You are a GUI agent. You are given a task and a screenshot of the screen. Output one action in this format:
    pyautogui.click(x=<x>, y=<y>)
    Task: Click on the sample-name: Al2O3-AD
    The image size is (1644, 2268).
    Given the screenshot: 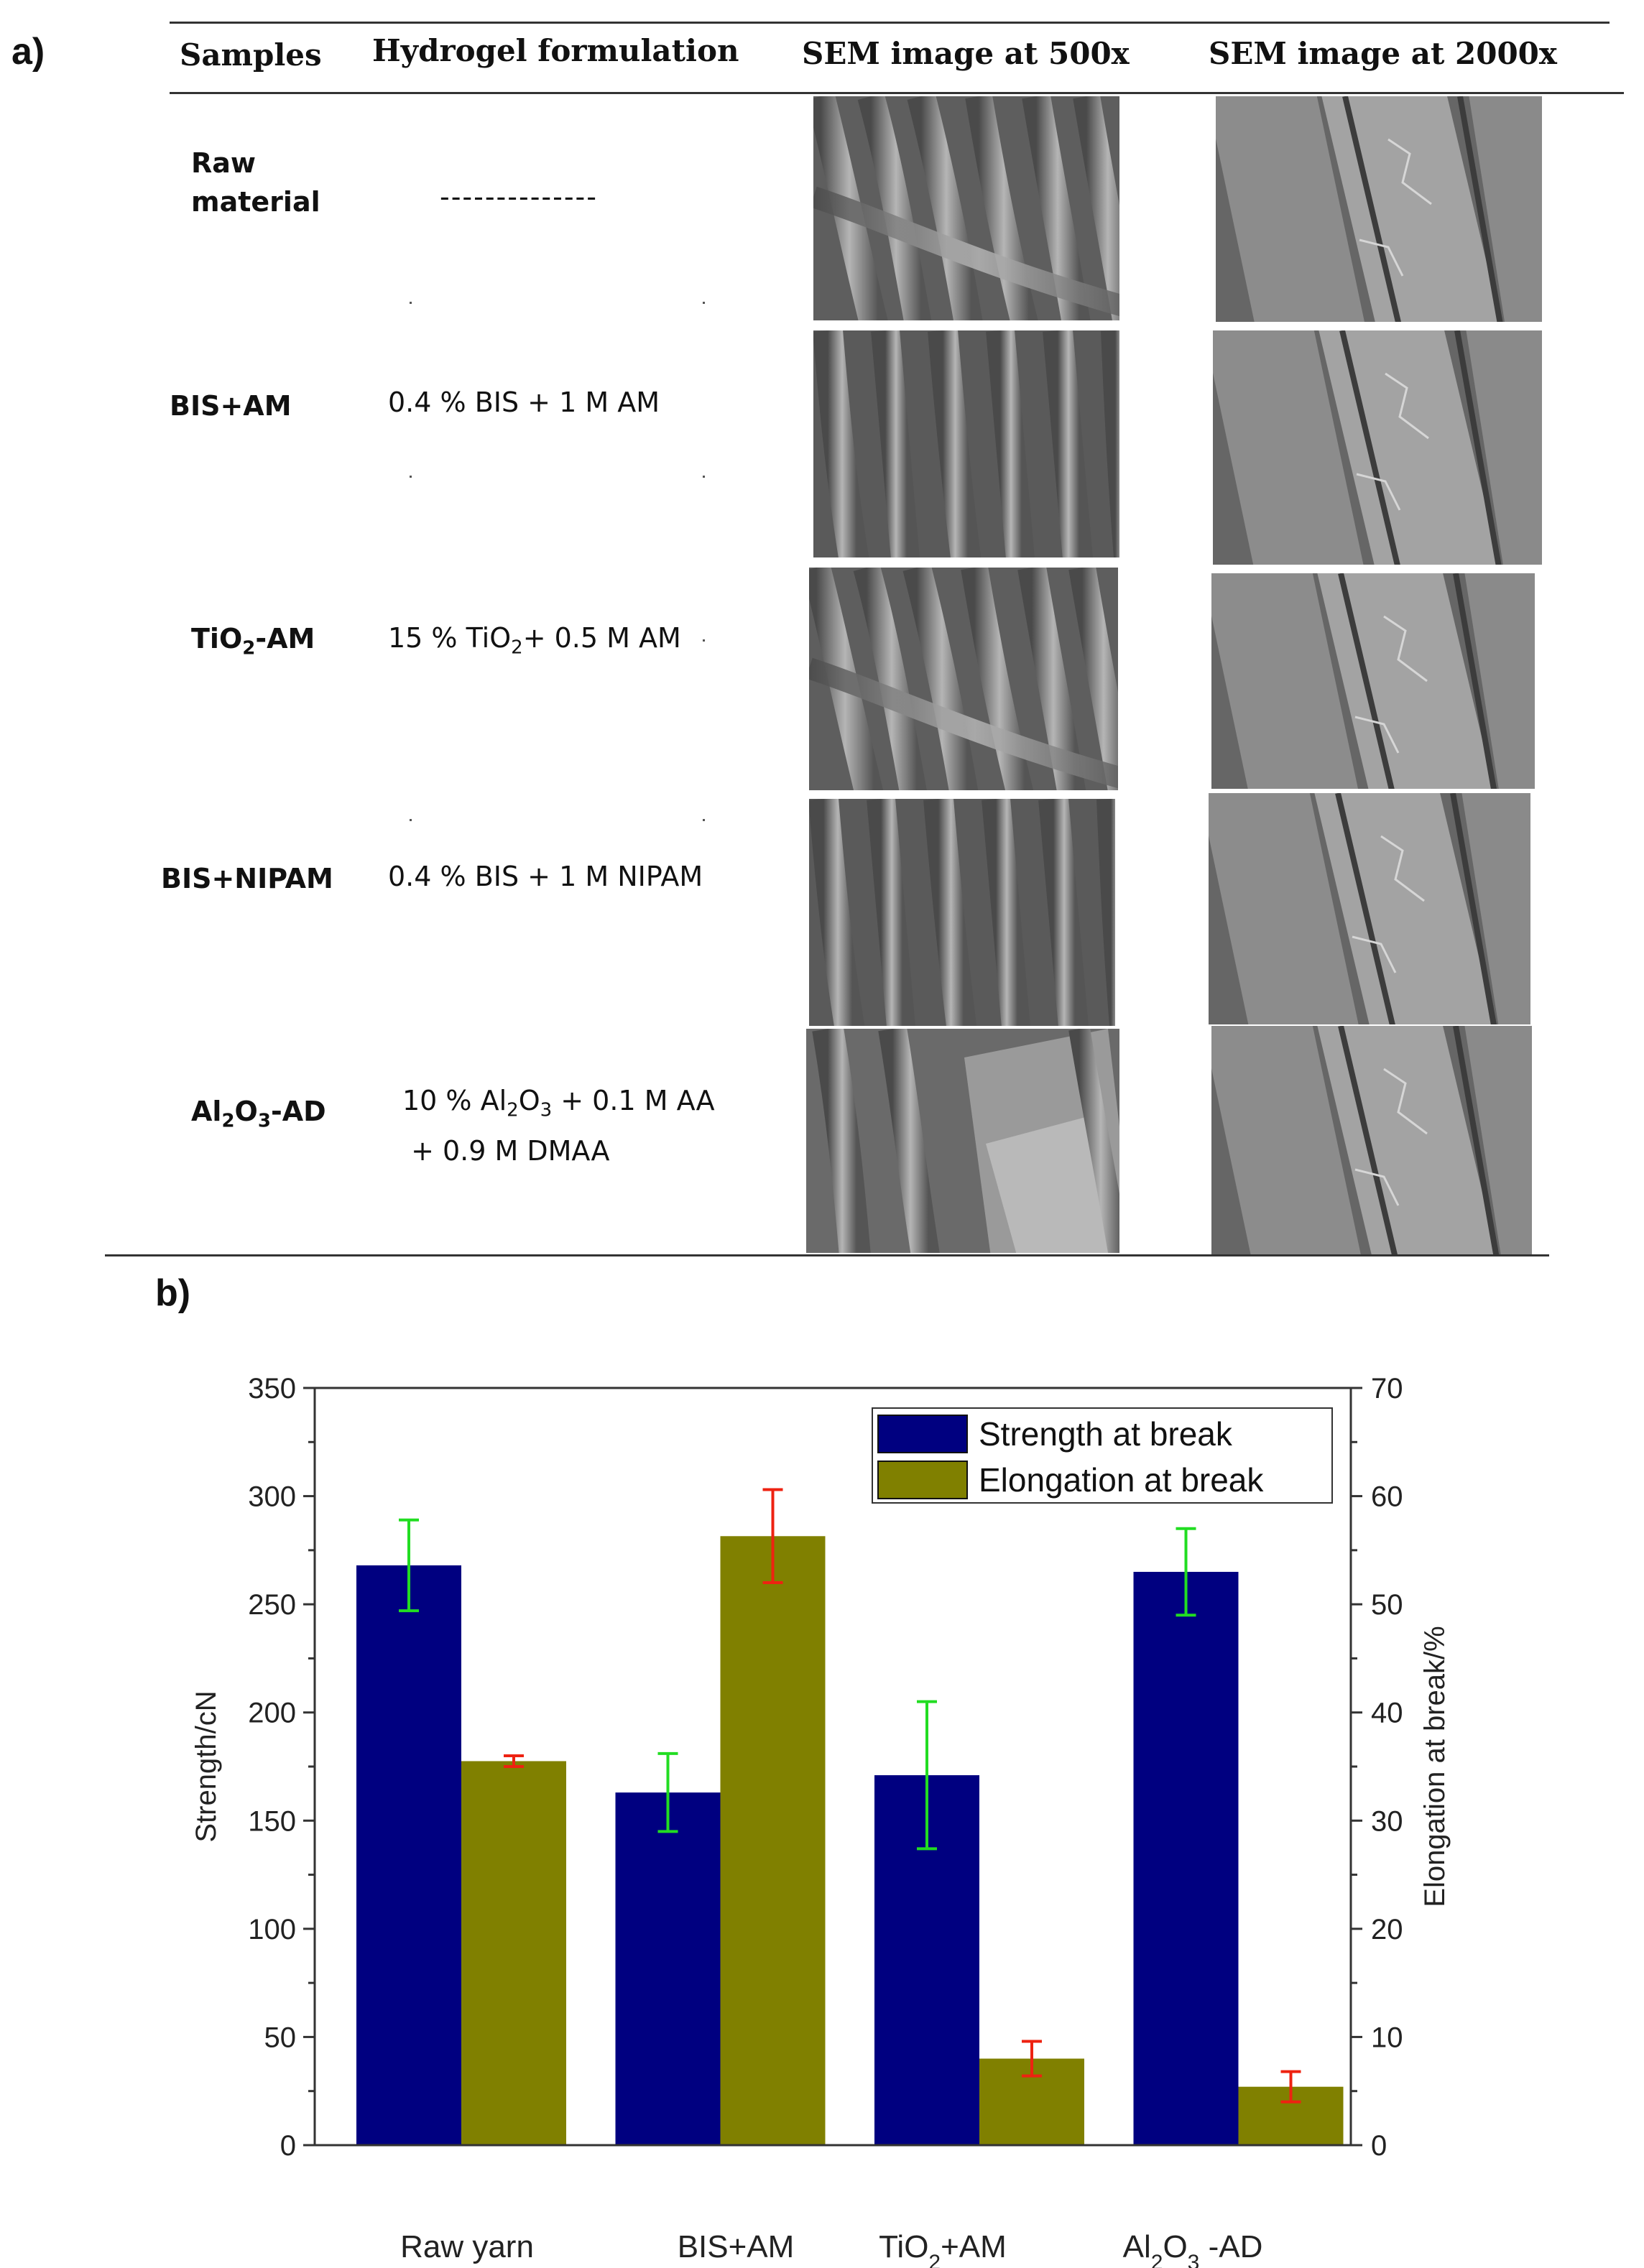 What is the action you would take?
    pyautogui.click(x=258, y=1114)
    